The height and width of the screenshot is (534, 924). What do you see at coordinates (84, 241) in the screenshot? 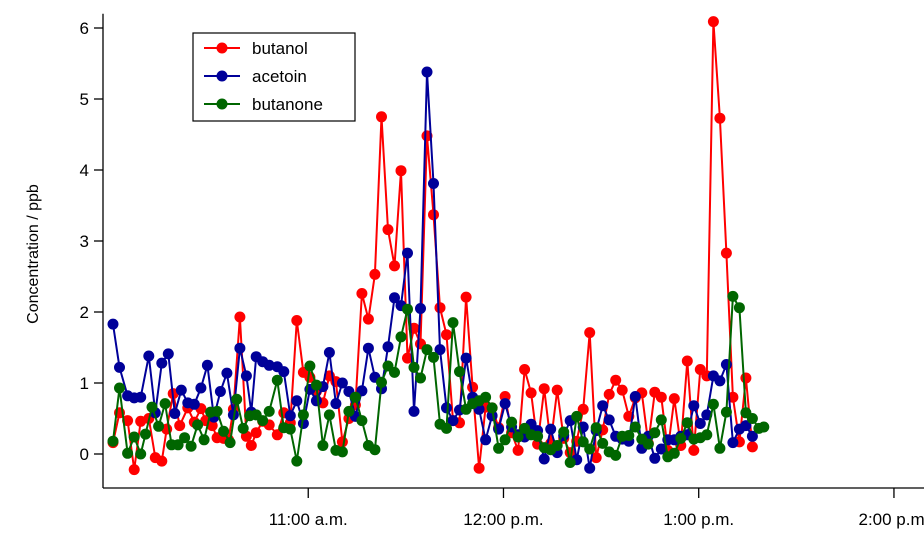
I see `y-tick-label: 3` at bounding box center [84, 241].